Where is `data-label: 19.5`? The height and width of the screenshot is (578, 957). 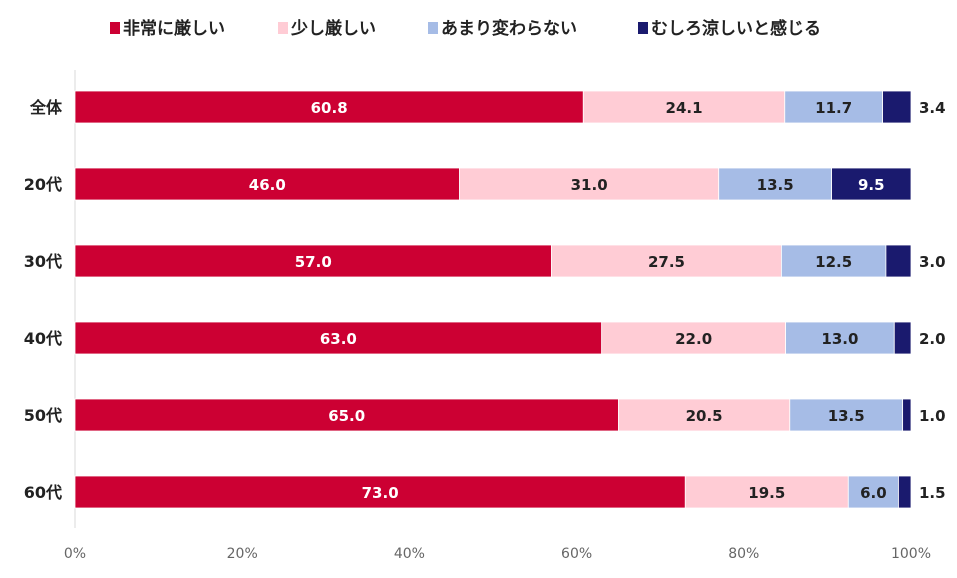 data-label: 19.5 is located at coordinates (766, 493).